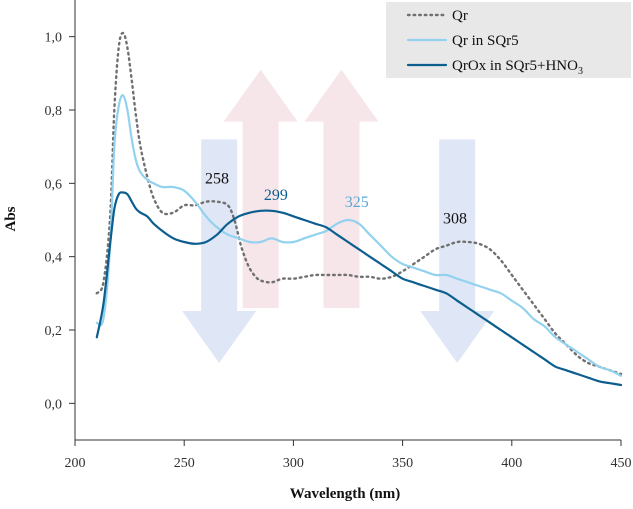 The image size is (633, 509). Describe the element at coordinates (345, 494) in the screenshot. I see `x-axis-label: Wavelength (nm)` at that location.